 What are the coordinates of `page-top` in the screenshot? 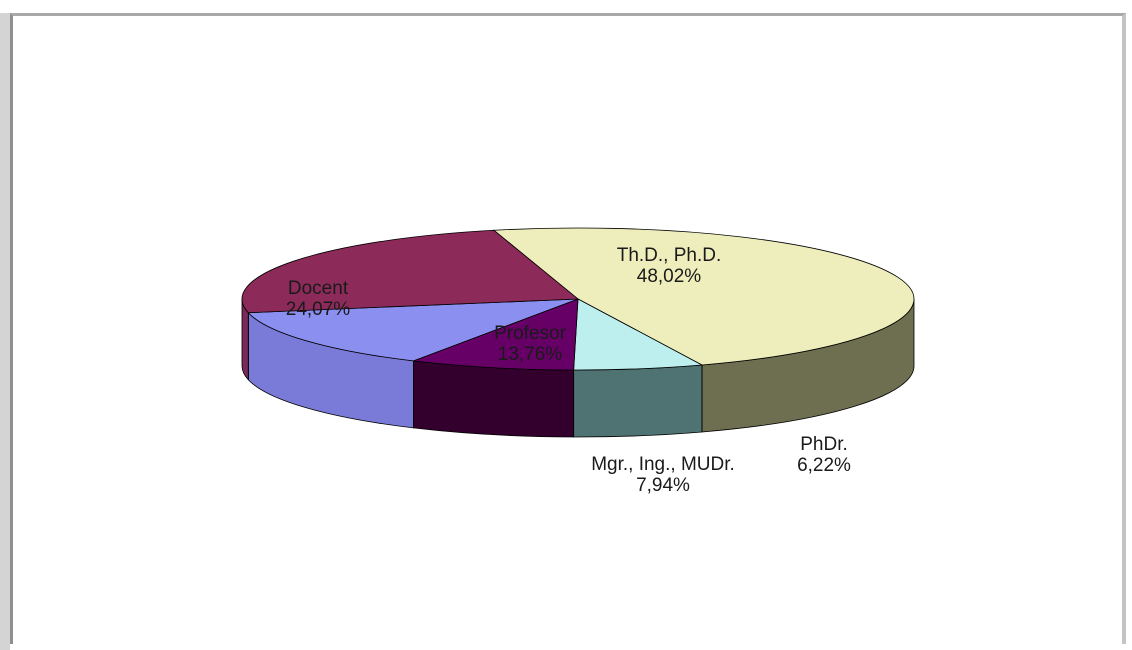 It's located at (566, 6).